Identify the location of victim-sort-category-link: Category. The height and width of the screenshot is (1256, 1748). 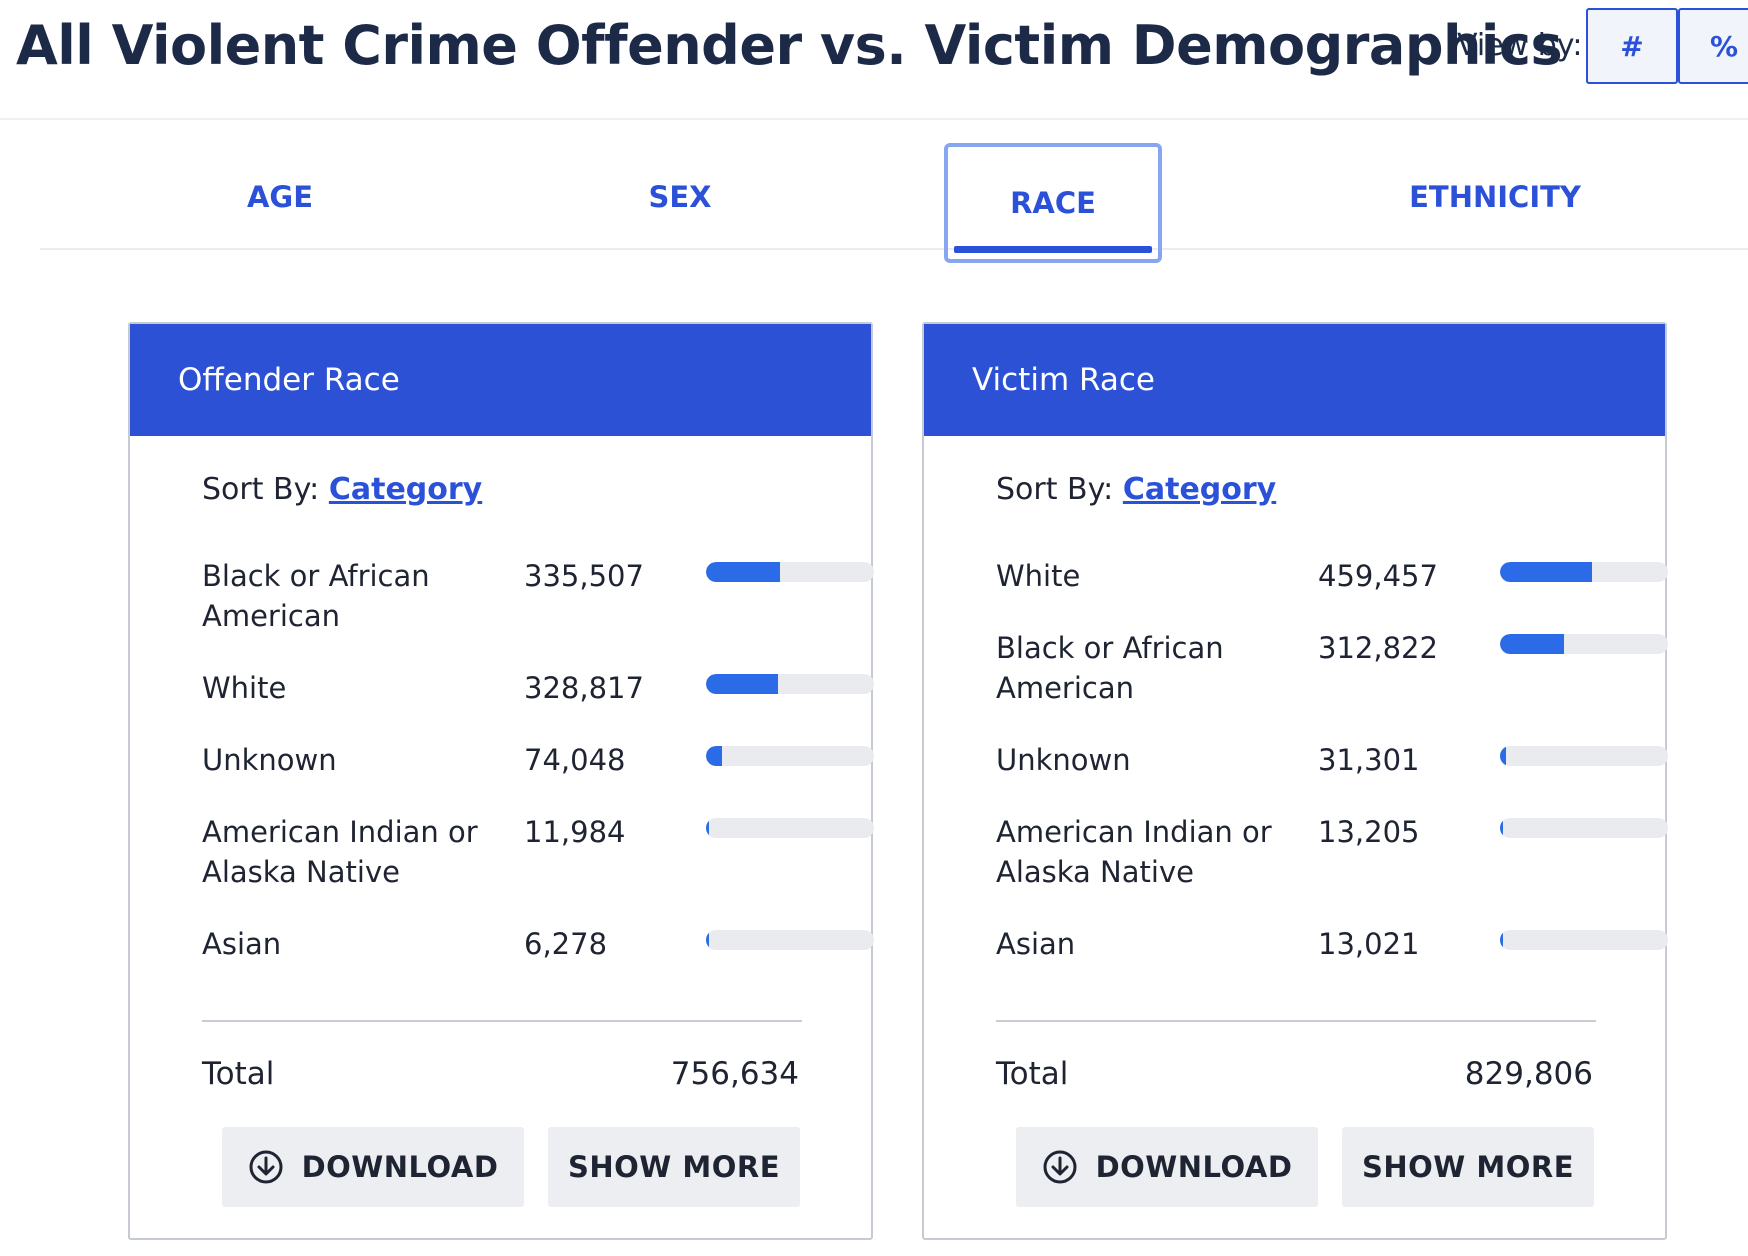
(1199, 489).